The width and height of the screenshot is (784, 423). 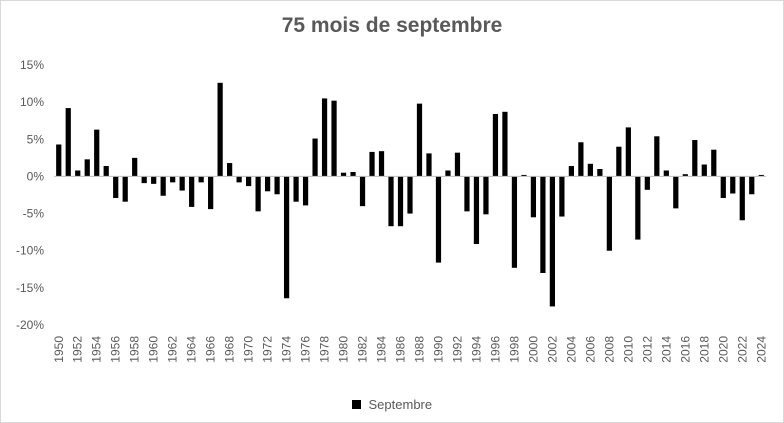 I want to click on x-tick-label: 1956, so click(x=116, y=349).